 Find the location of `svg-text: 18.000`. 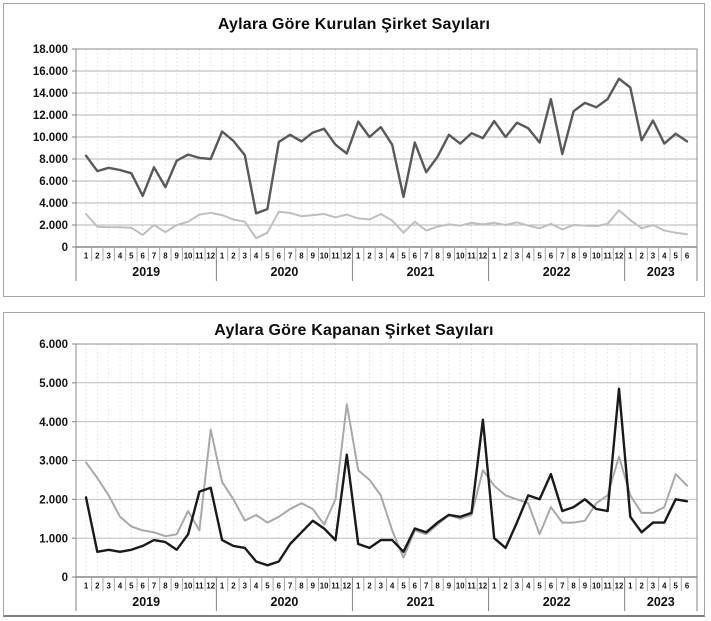

svg-text: 18.000 is located at coordinates (50, 50).